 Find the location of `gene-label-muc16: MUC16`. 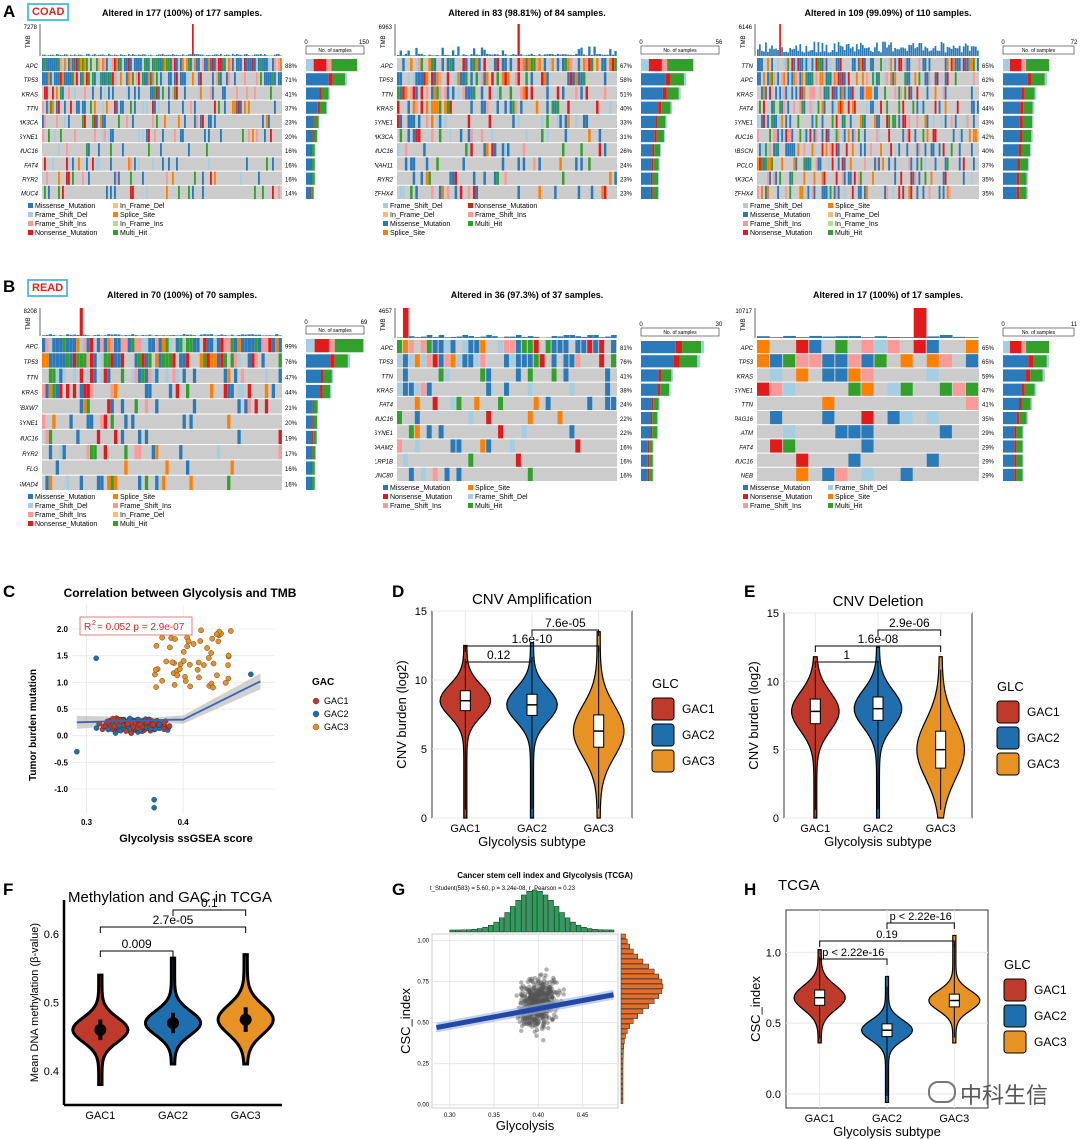

gene-label-muc16: MUC16 is located at coordinates (744, 463).